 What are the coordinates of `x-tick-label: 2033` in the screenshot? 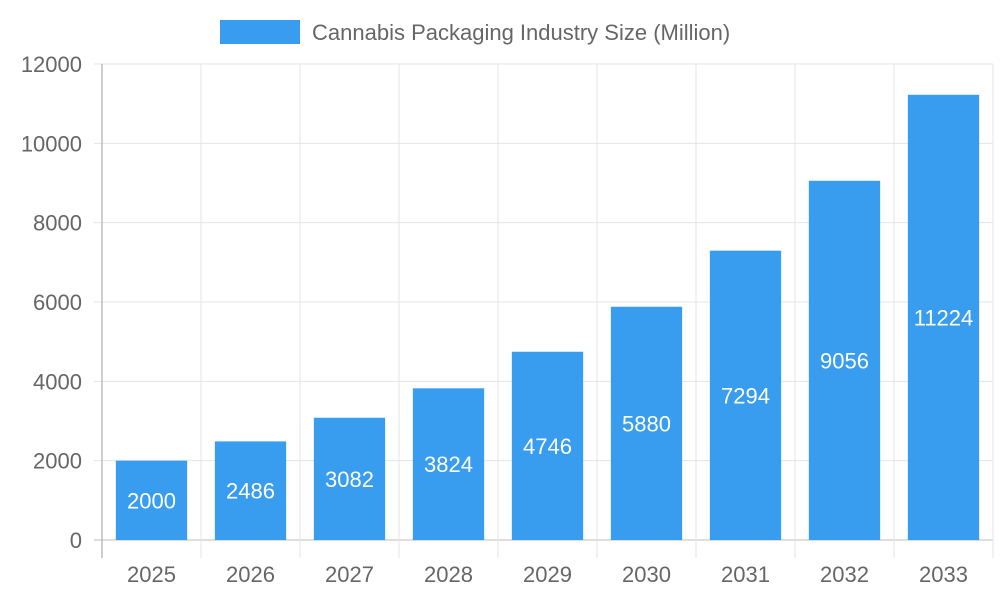 It's located at (943, 574).